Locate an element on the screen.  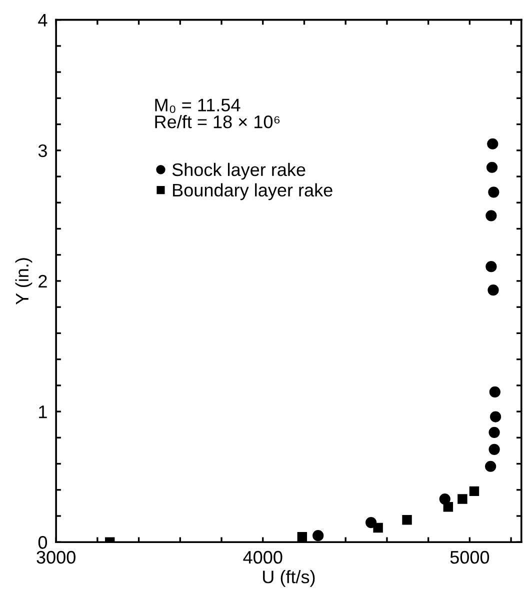
legend-label: Boundary layer rake is located at coordinates (252, 191).